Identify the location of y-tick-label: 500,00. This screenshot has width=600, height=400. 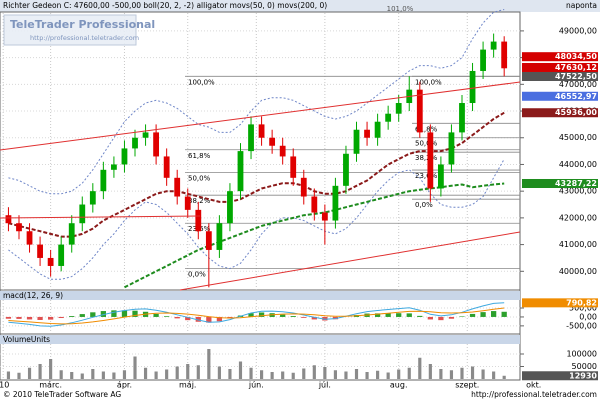
(583, 308).